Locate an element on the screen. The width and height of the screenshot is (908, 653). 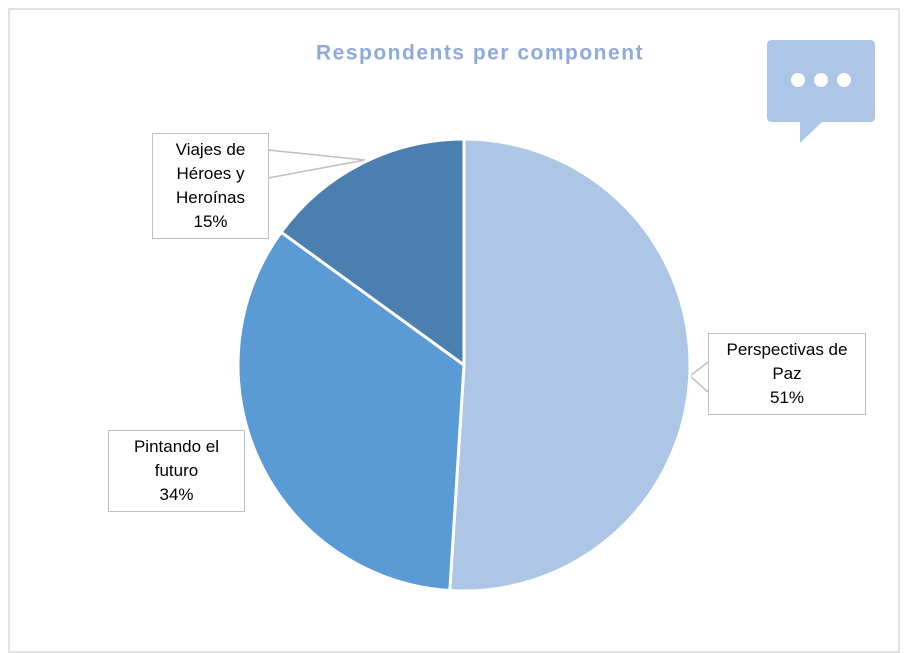
label-category: Perspectivas de Paz is located at coordinates (787, 361).